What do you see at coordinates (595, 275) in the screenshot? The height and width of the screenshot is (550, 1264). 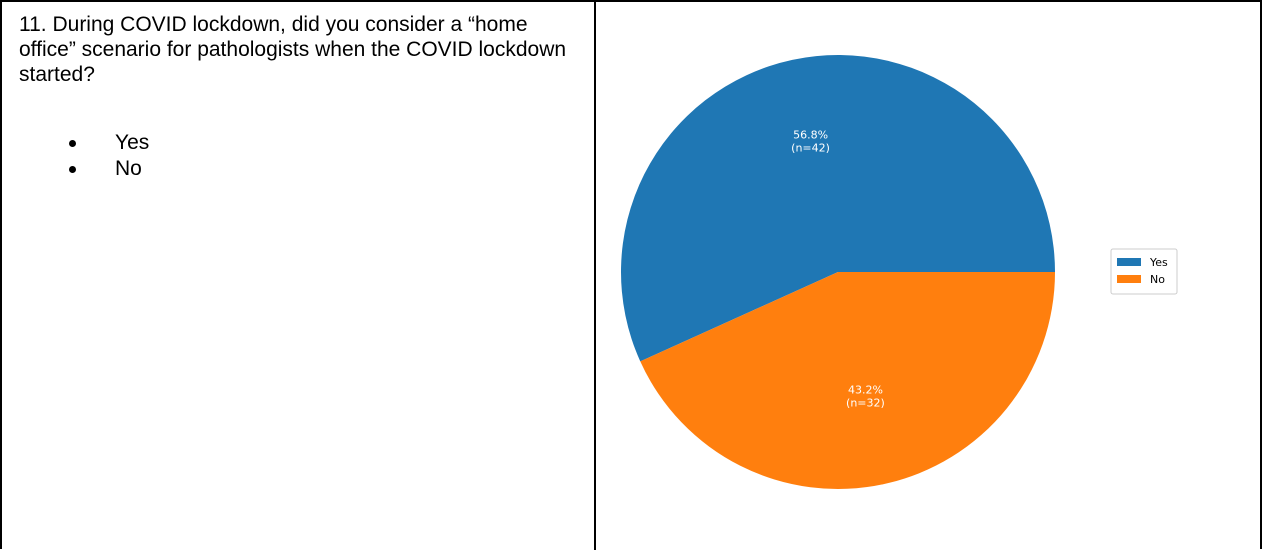 I see `column-divider` at bounding box center [595, 275].